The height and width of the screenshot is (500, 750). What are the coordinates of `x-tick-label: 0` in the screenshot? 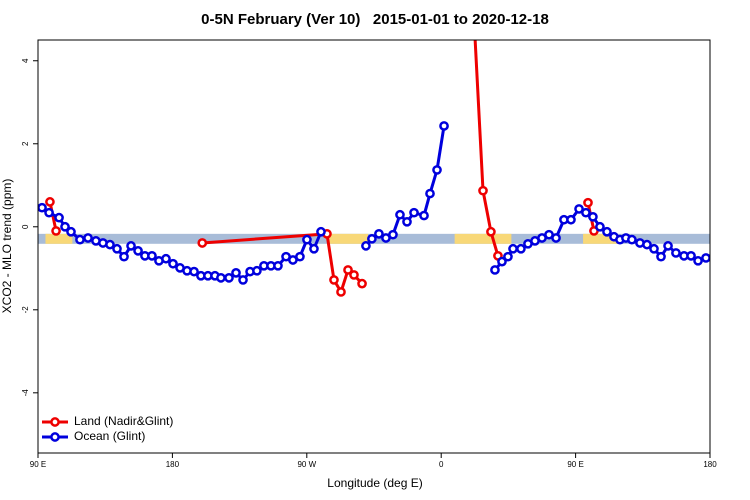 It's located at (441, 464).